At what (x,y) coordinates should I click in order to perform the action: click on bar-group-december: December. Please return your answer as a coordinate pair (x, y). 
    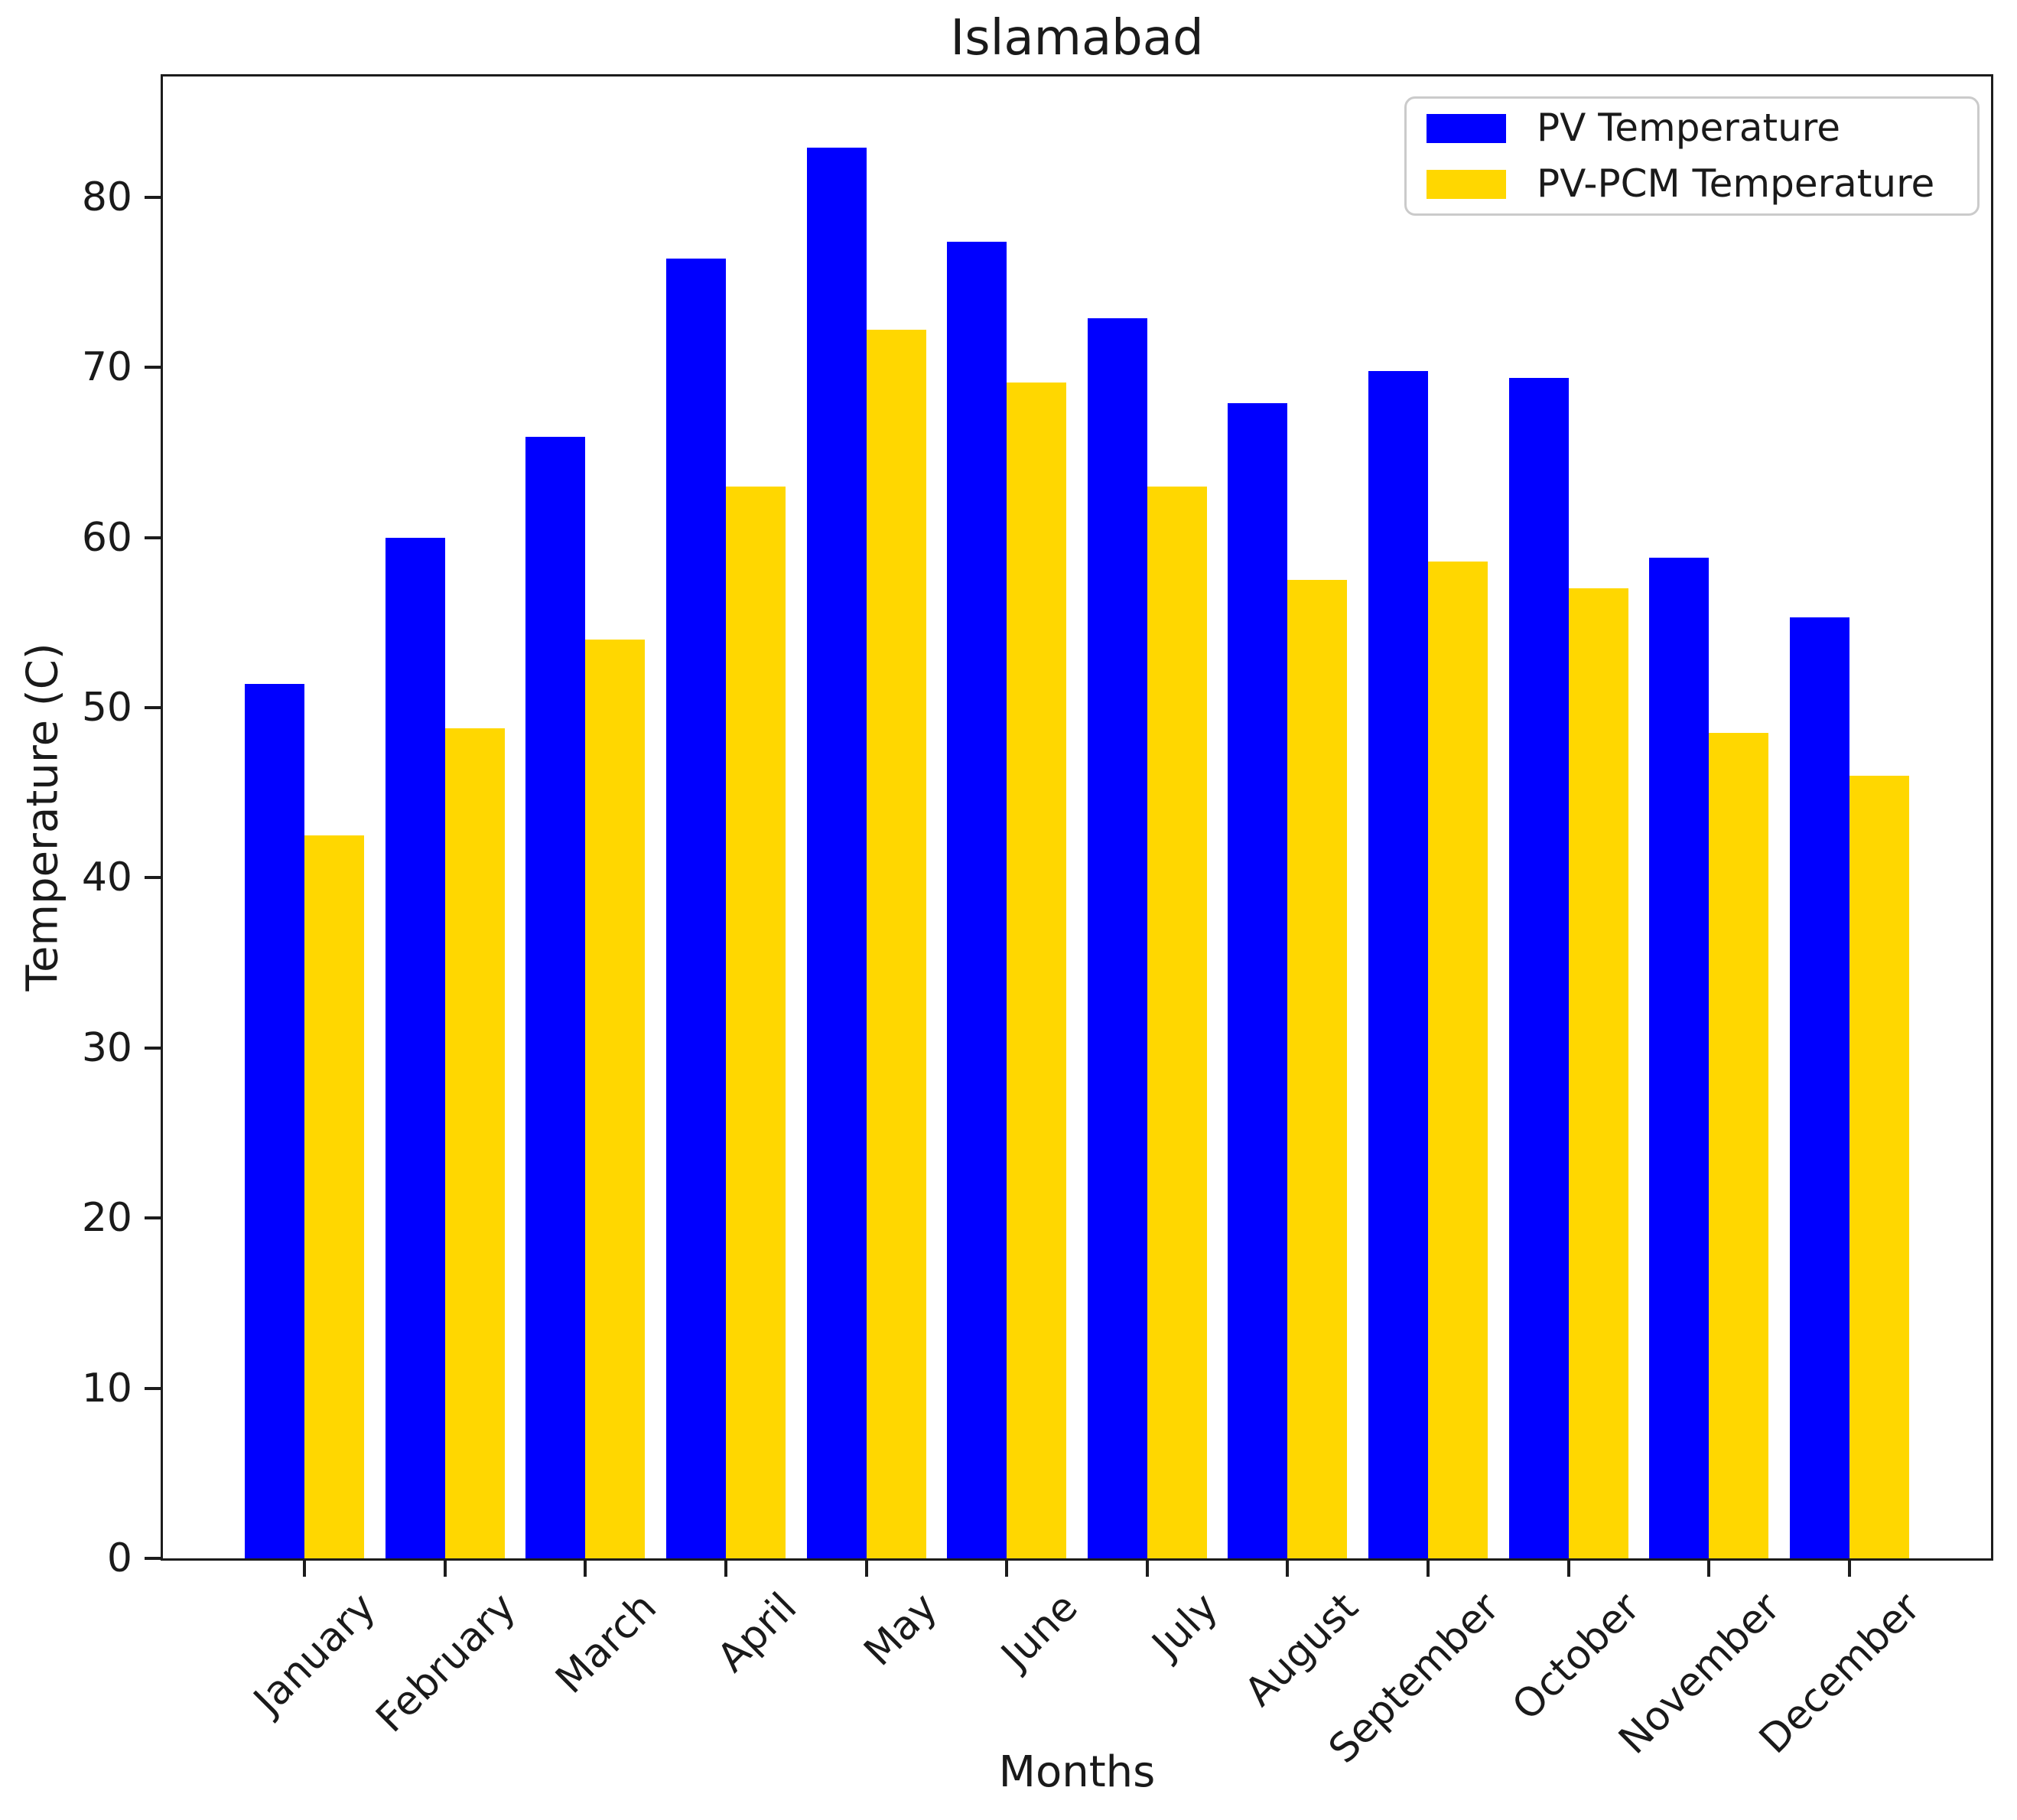
    Looking at the image, I should click on (1840, 920).